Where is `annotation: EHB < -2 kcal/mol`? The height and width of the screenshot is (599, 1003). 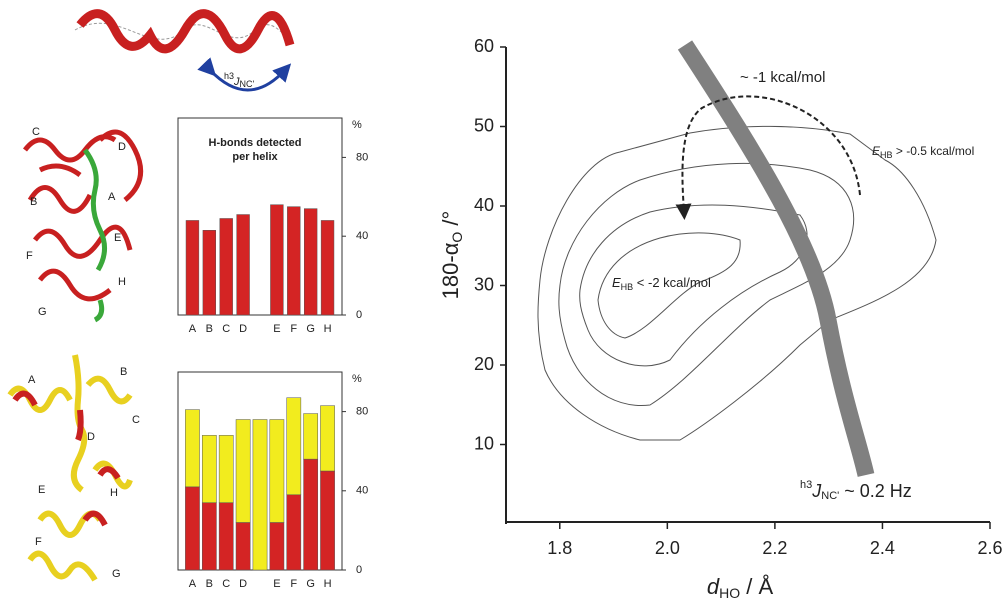
annotation: EHB < -2 kcal/mol is located at coordinates (661, 283).